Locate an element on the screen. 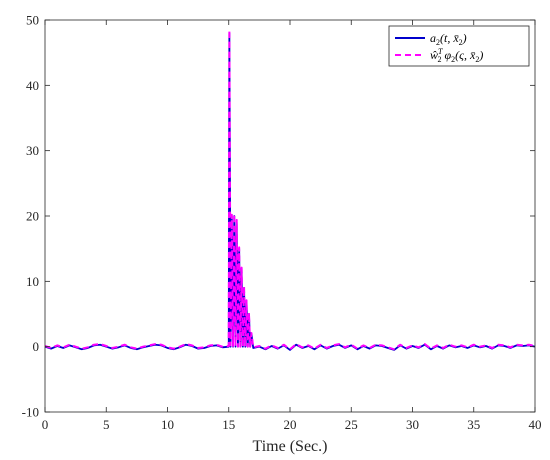 The height and width of the screenshot is (460, 550). y-tick-label: 40 is located at coordinates (32, 85).